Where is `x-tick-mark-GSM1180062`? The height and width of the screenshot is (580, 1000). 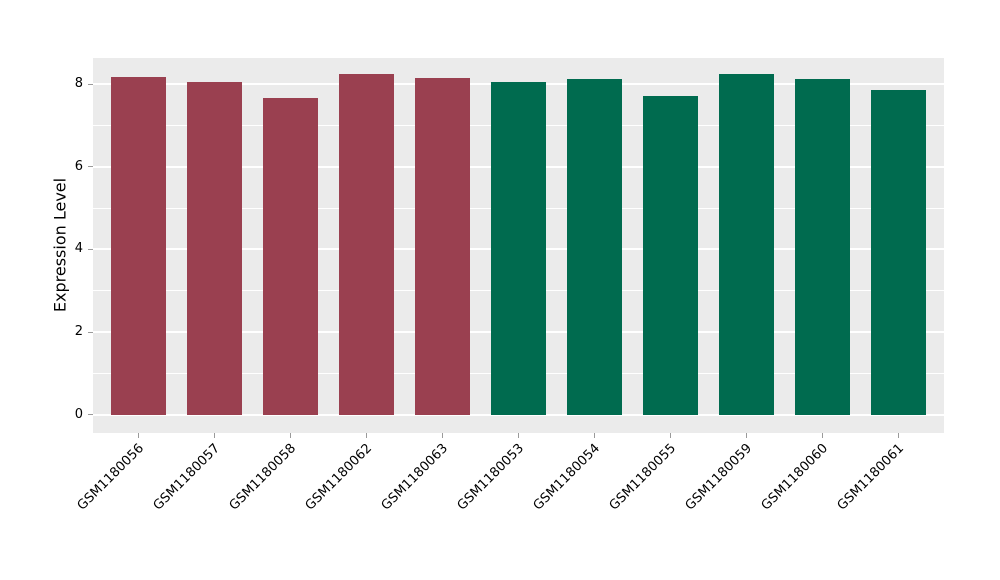 x-tick-mark-GSM1180062 is located at coordinates (367, 435).